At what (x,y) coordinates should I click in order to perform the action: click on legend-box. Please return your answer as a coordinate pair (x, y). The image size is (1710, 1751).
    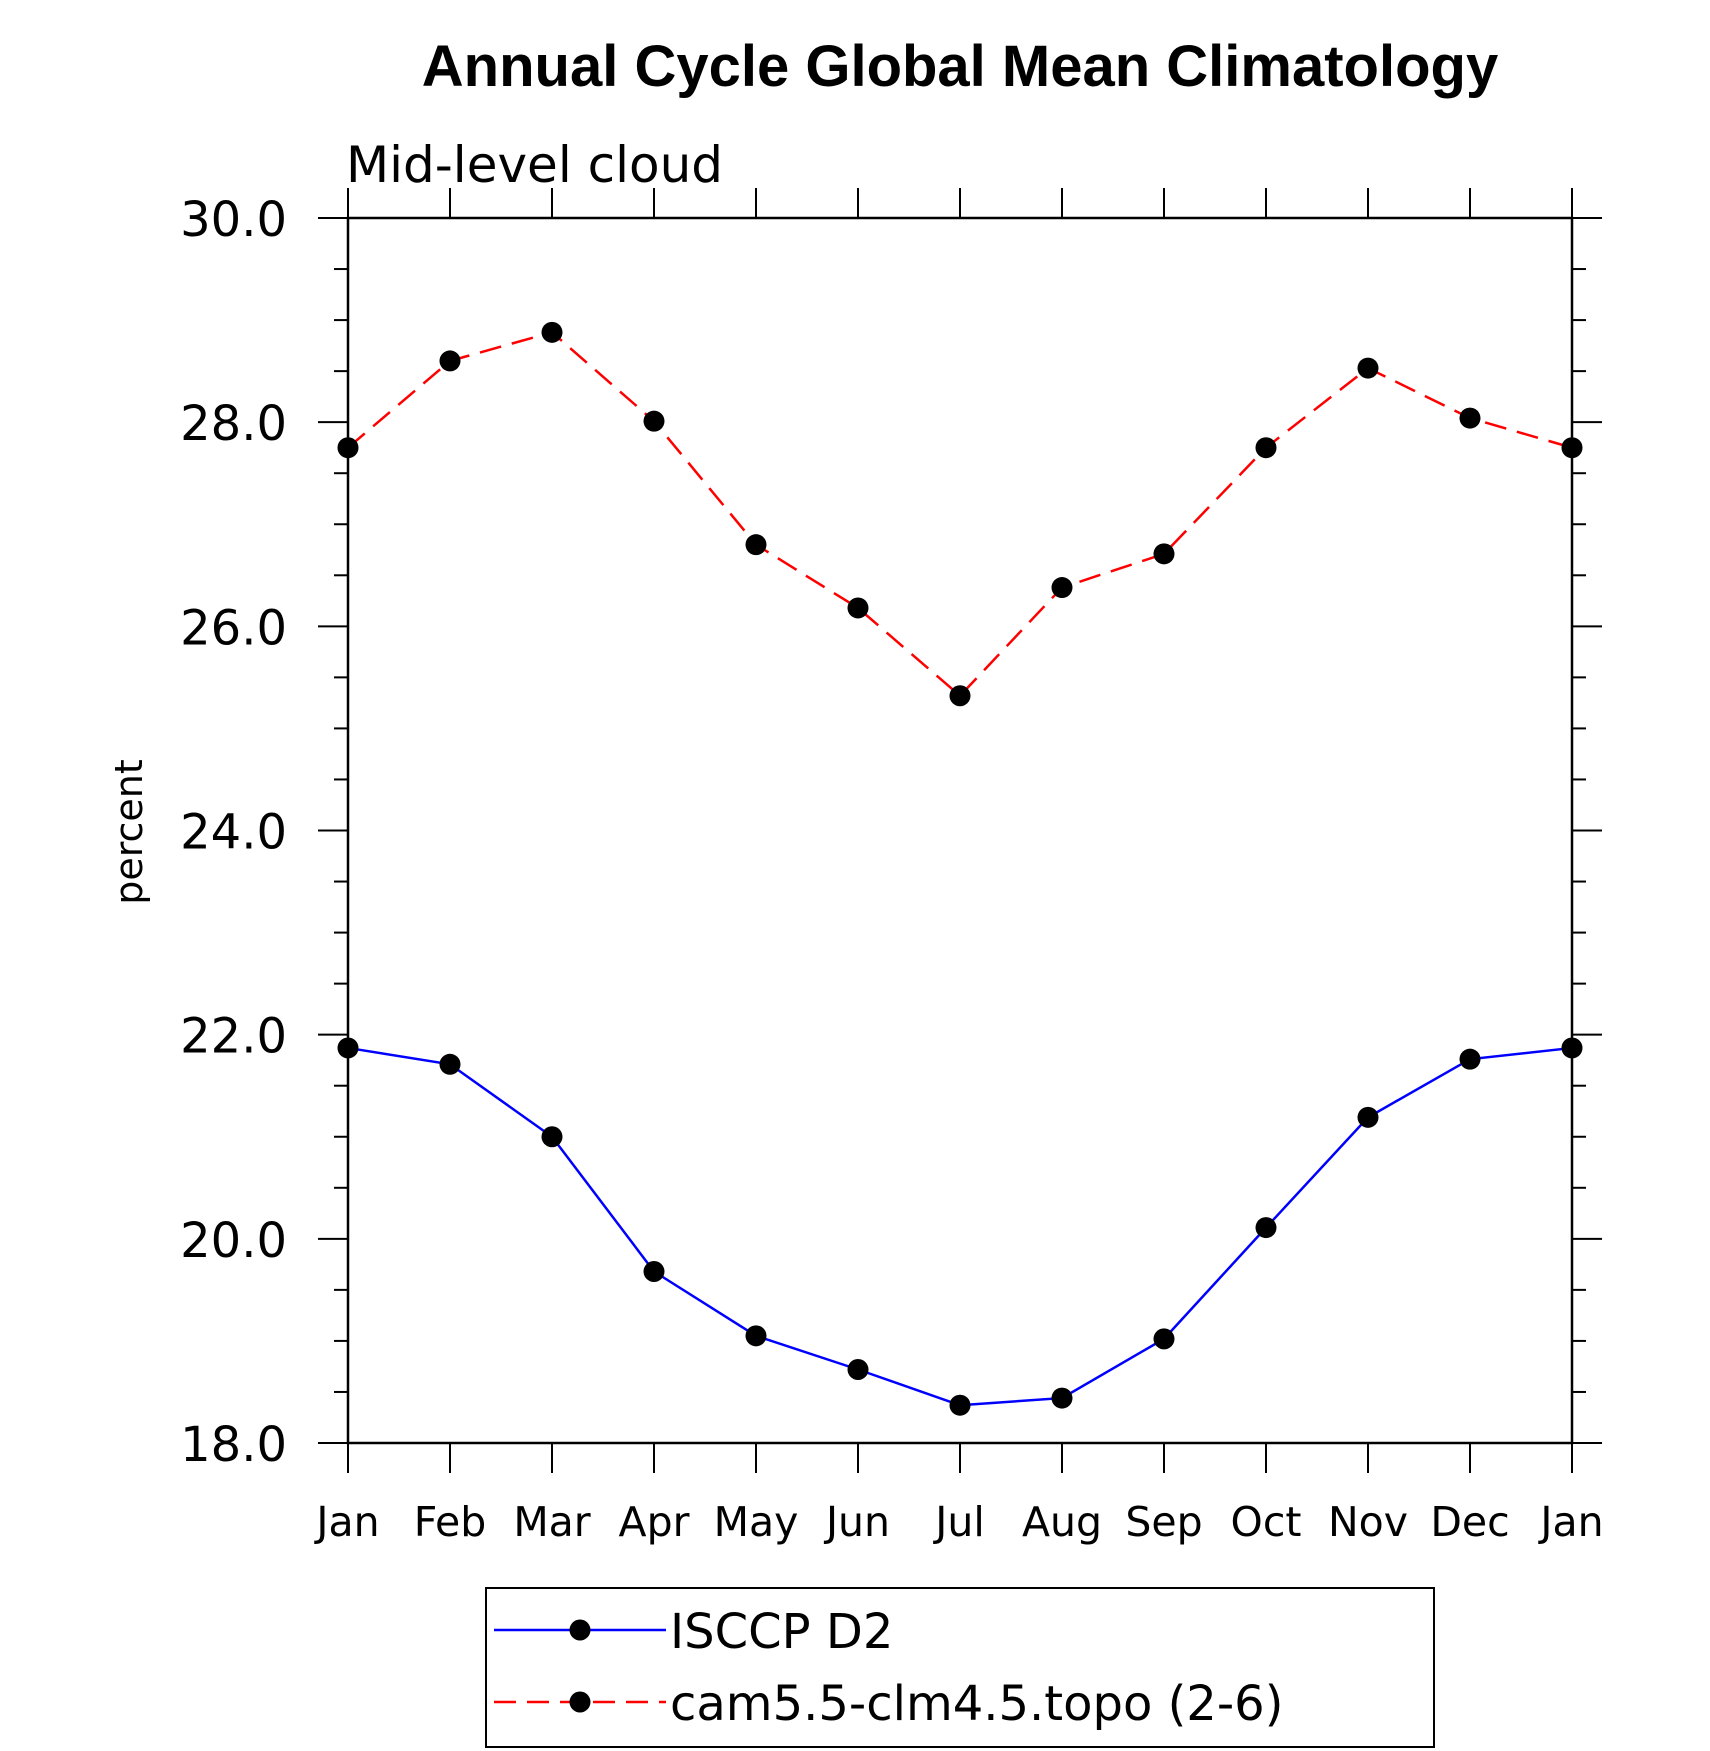
    Looking at the image, I should click on (960, 1667).